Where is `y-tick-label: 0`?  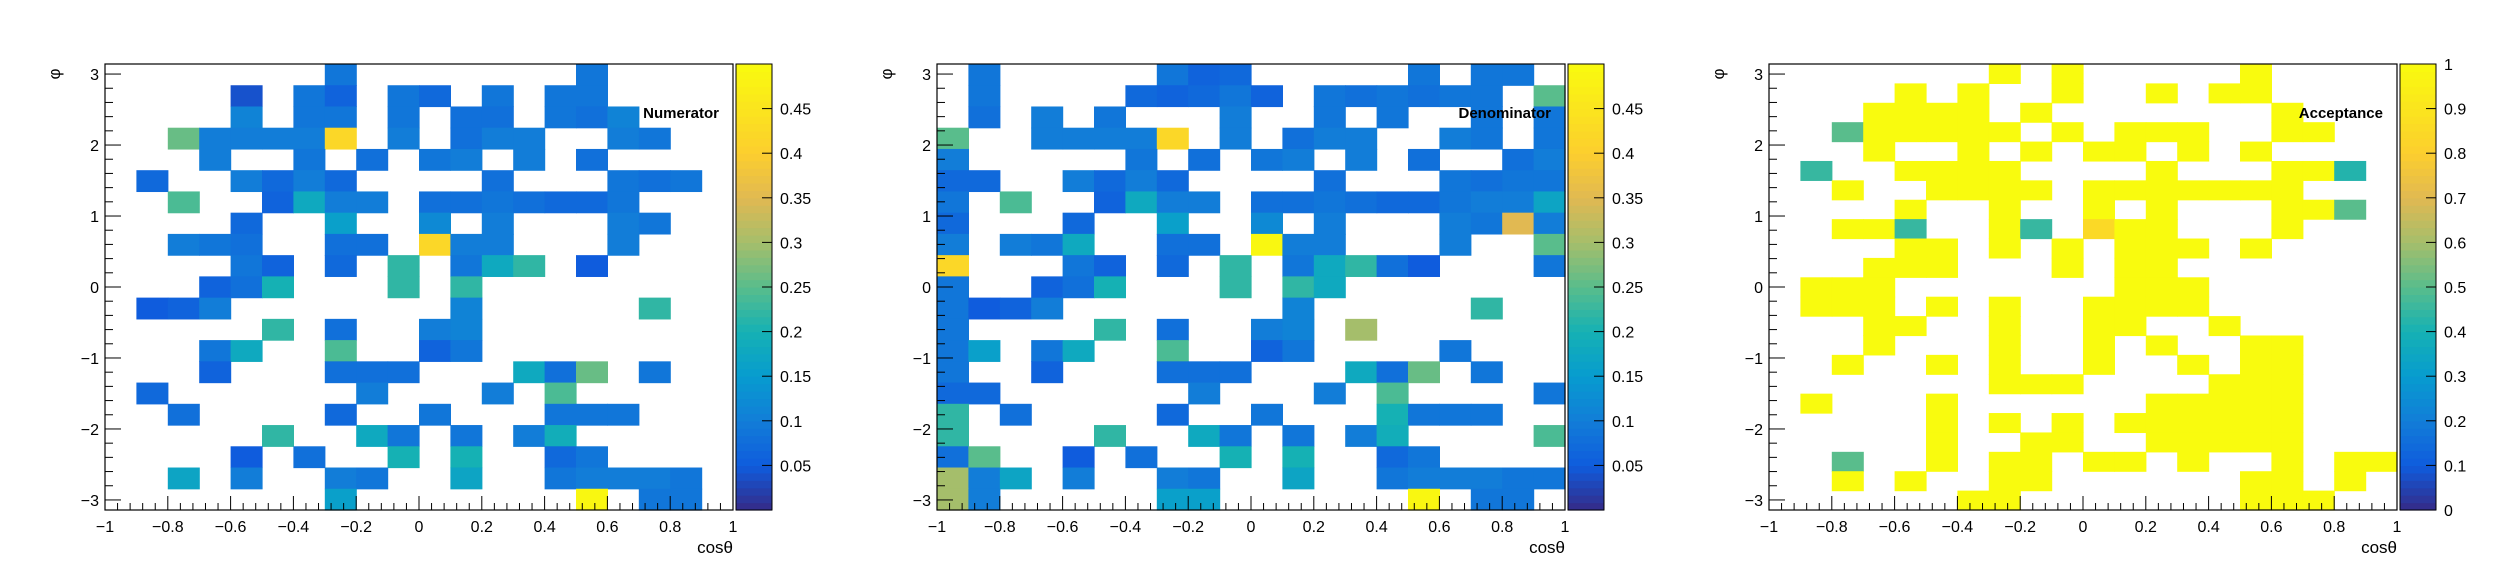
y-tick-label: 0 is located at coordinates (1758, 288).